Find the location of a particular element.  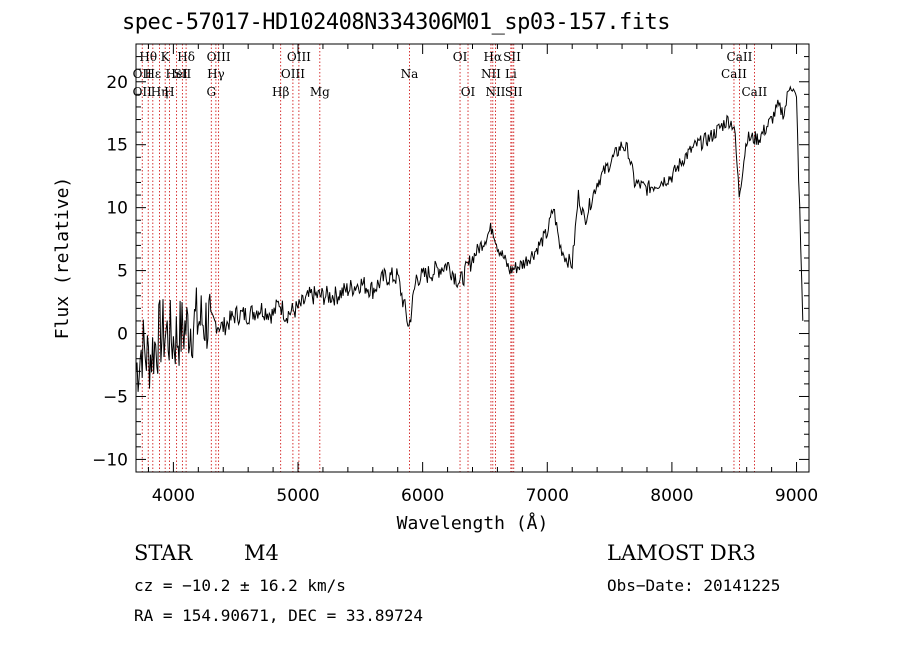

redshift-value: cz = −10.2 ± 16.2 km/s is located at coordinates (240, 585).